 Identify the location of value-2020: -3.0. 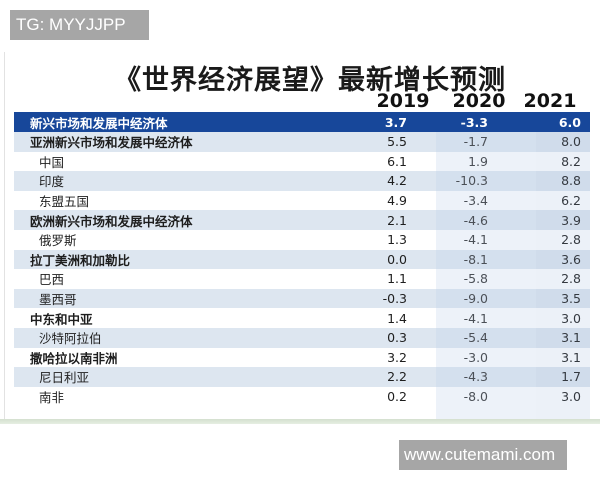
(475, 357).